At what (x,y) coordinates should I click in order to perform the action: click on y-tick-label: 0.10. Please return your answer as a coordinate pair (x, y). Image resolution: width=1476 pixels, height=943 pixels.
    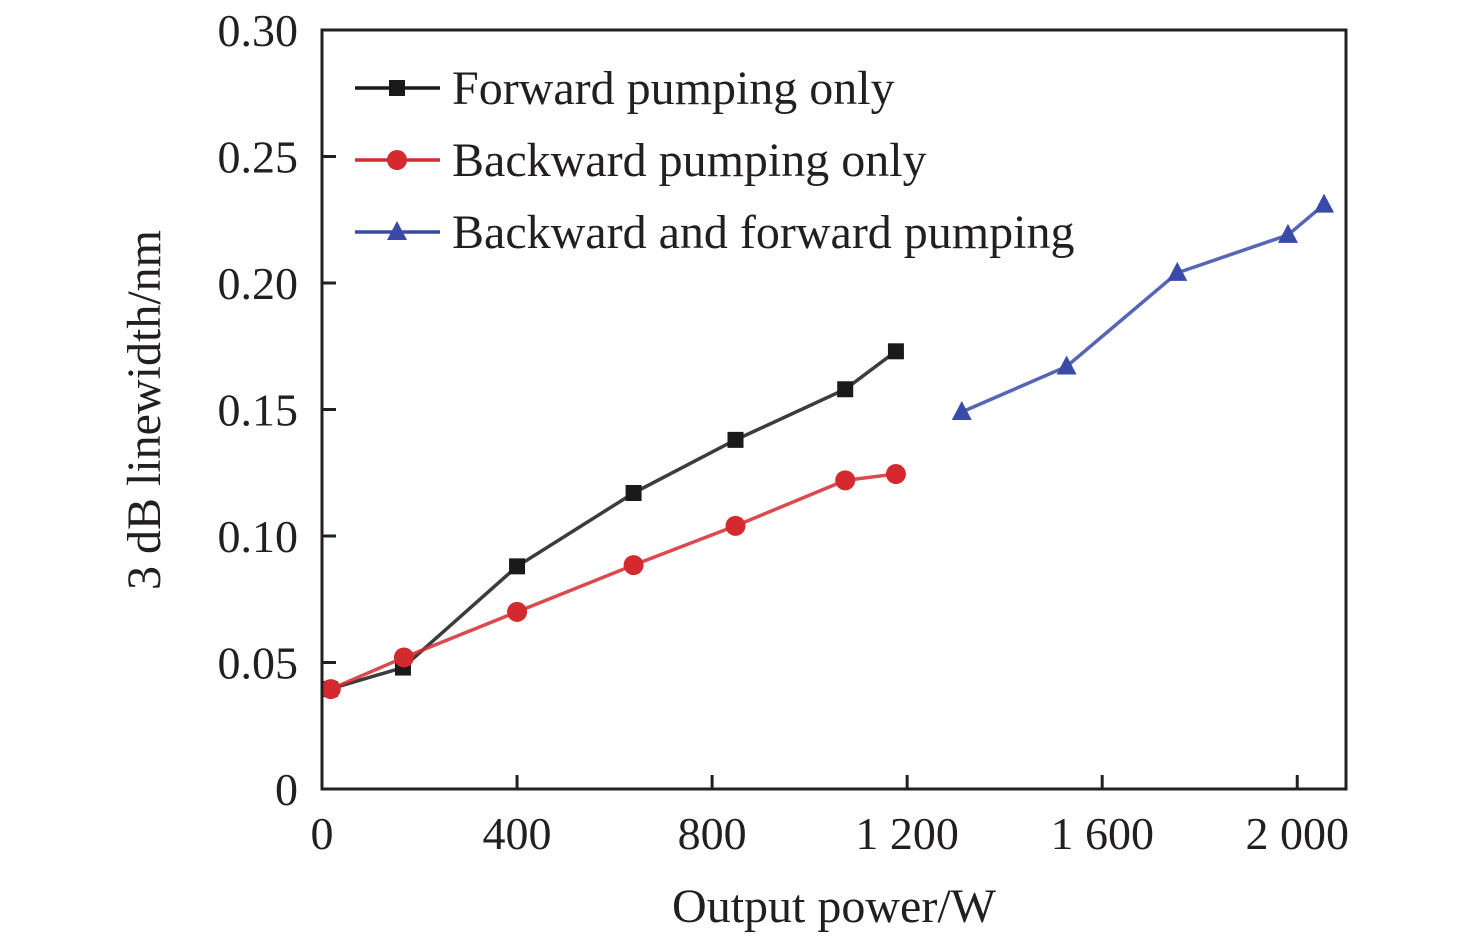
    Looking at the image, I should click on (258, 536).